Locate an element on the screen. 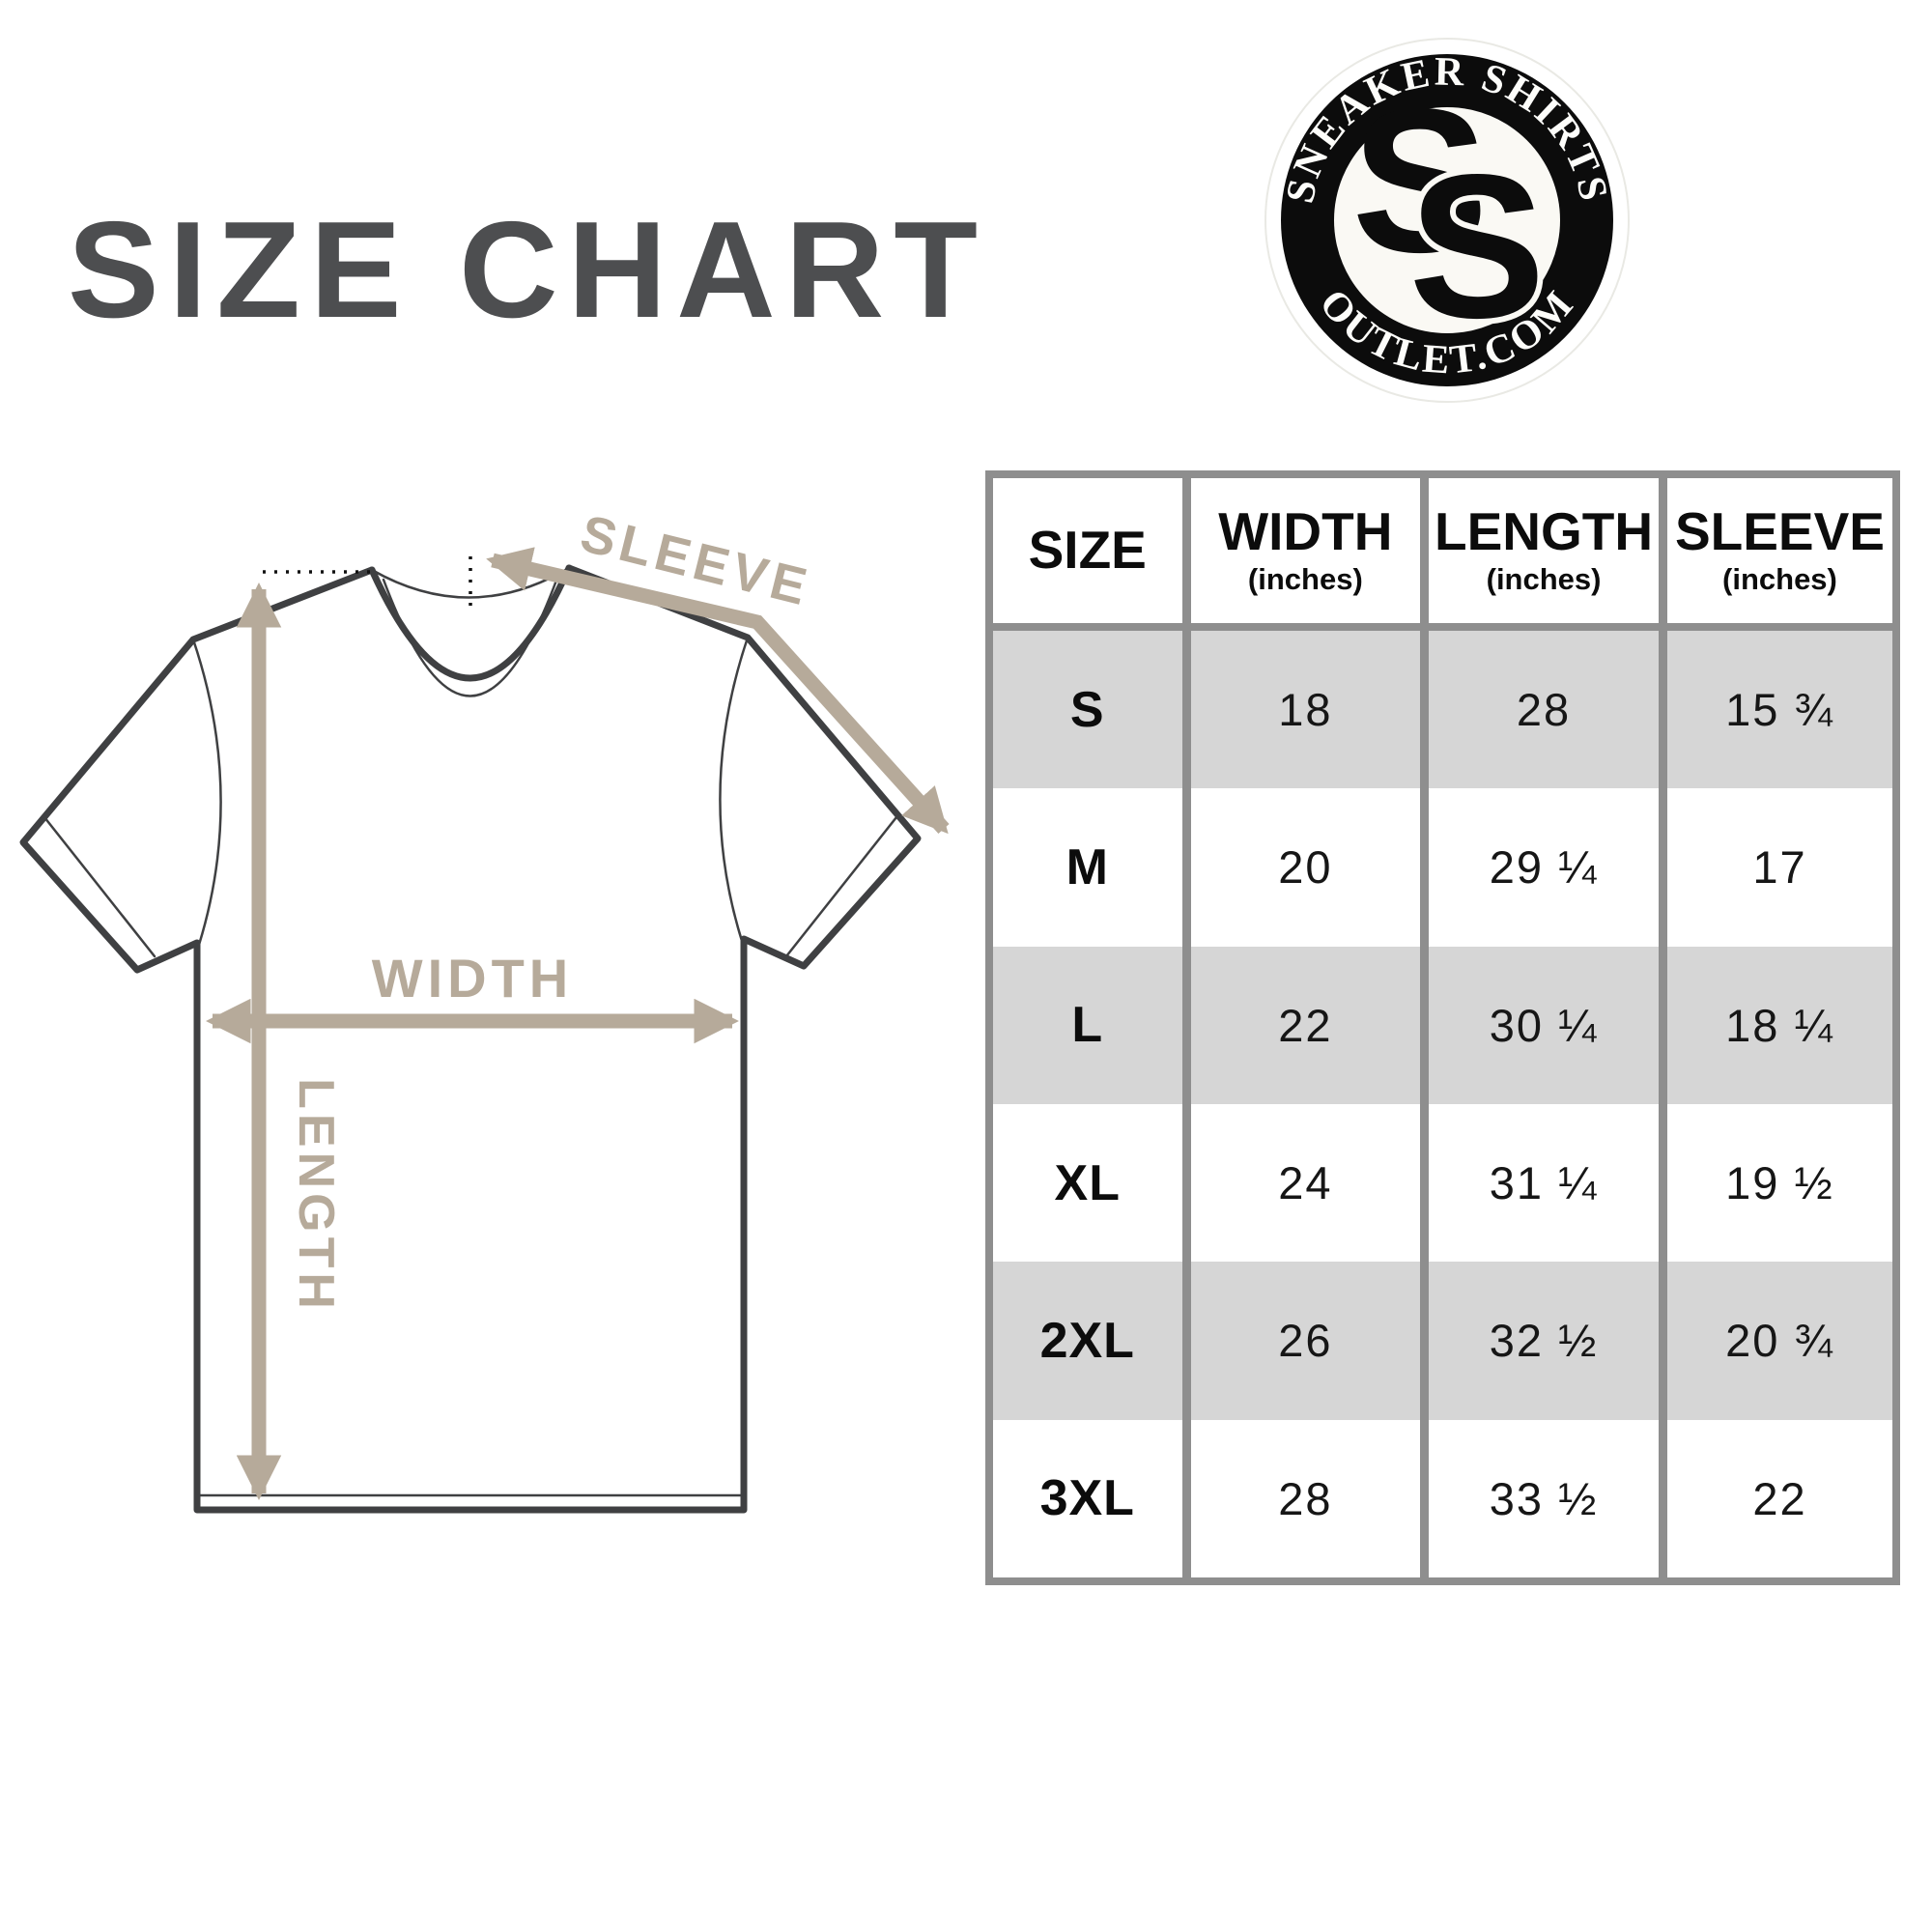 Image resolution: width=1932 pixels, height=1932 pixels. cell-length: 31 ¼ is located at coordinates (1539, 1183).